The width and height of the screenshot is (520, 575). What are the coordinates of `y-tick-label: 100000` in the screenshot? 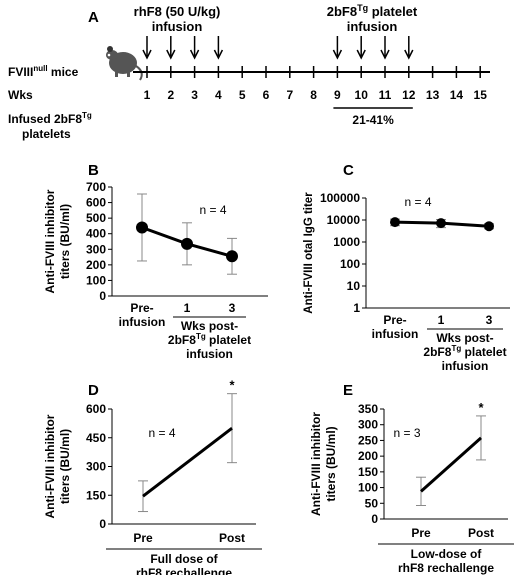 It's located at (340, 198).